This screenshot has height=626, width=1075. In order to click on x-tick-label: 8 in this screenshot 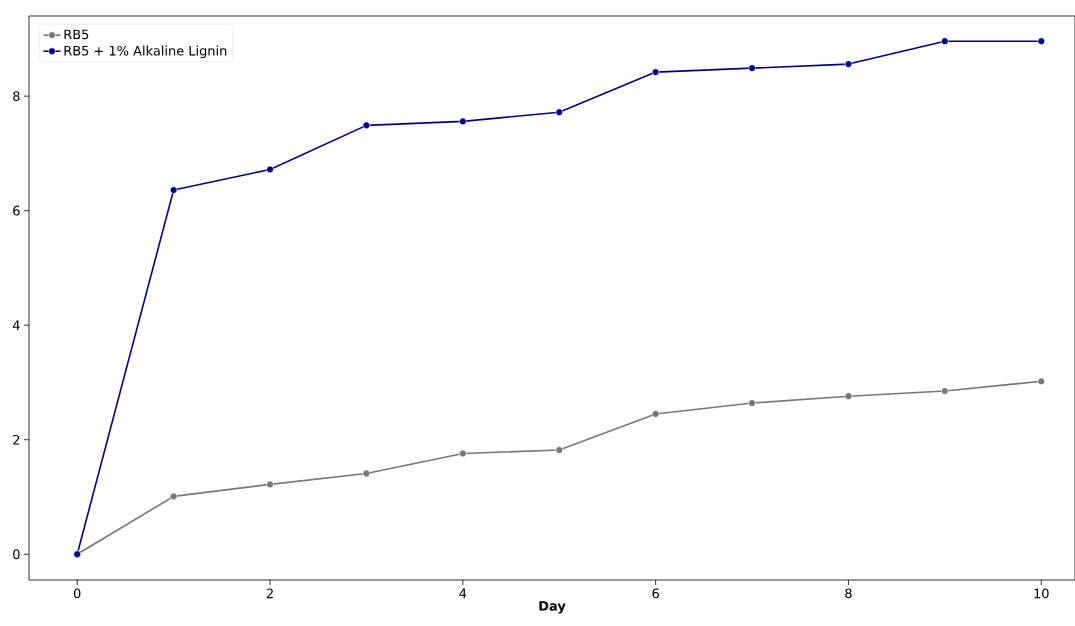, I will do `click(848, 593)`.